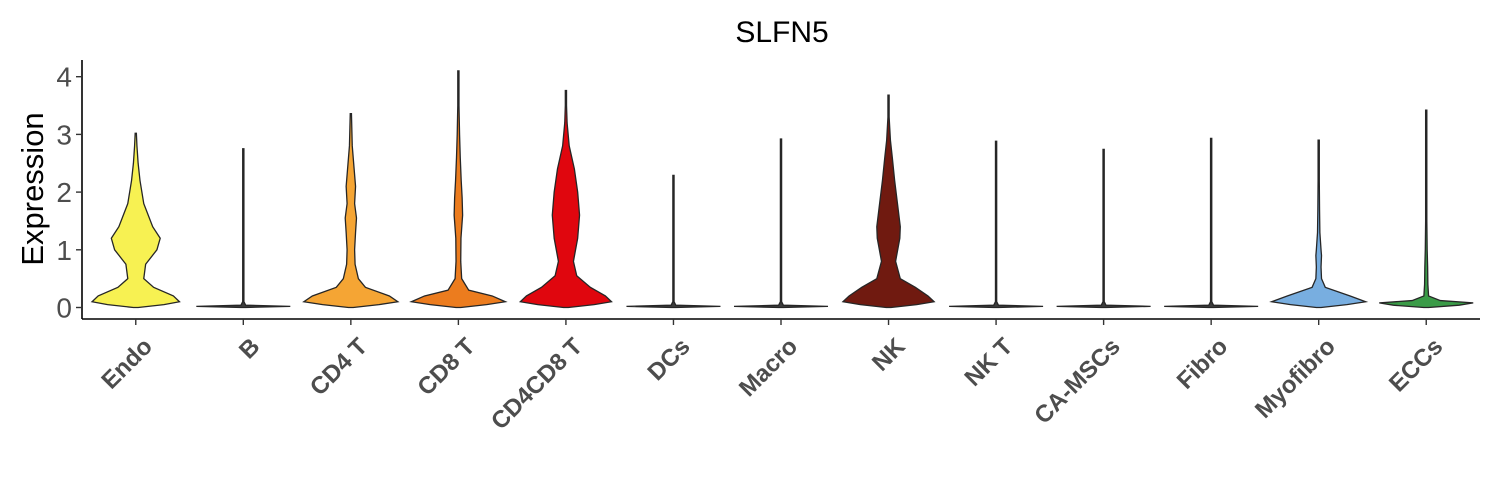 Image resolution: width=1500 pixels, height=500 pixels. What do you see at coordinates (781, 223) in the screenshot?
I see `violin-macro` at bounding box center [781, 223].